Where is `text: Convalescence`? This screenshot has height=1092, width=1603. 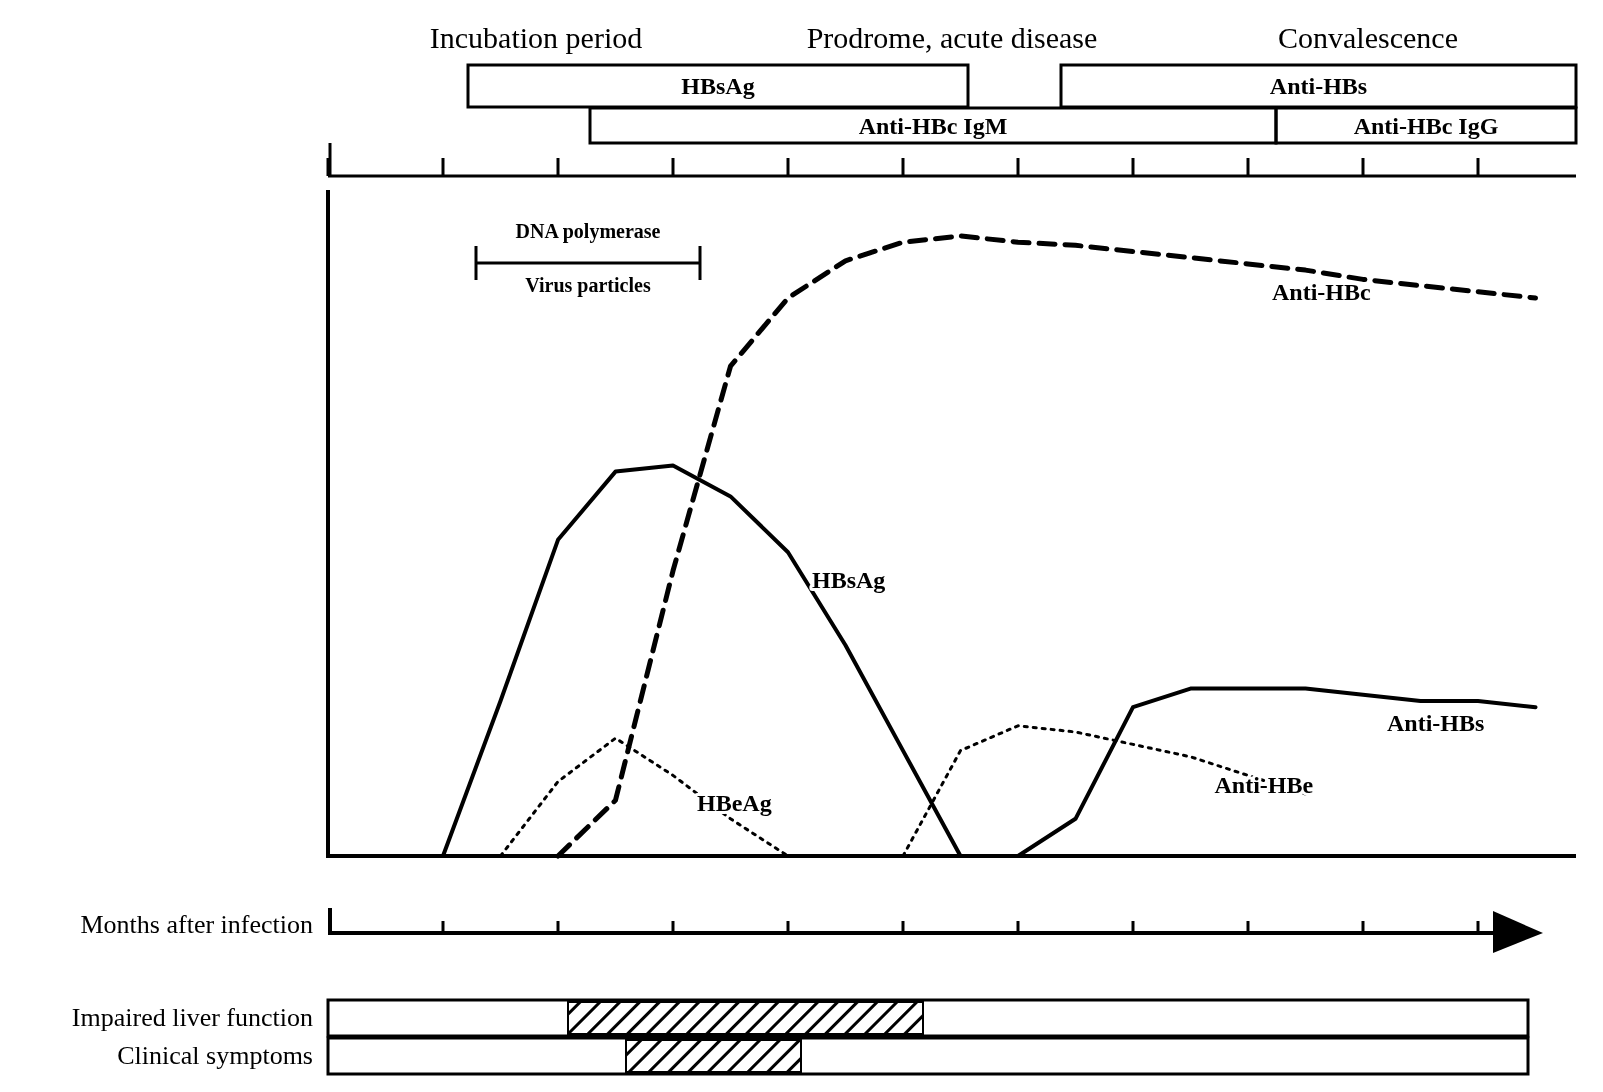 text: Convalescence is located at coordinates (1368, 37).